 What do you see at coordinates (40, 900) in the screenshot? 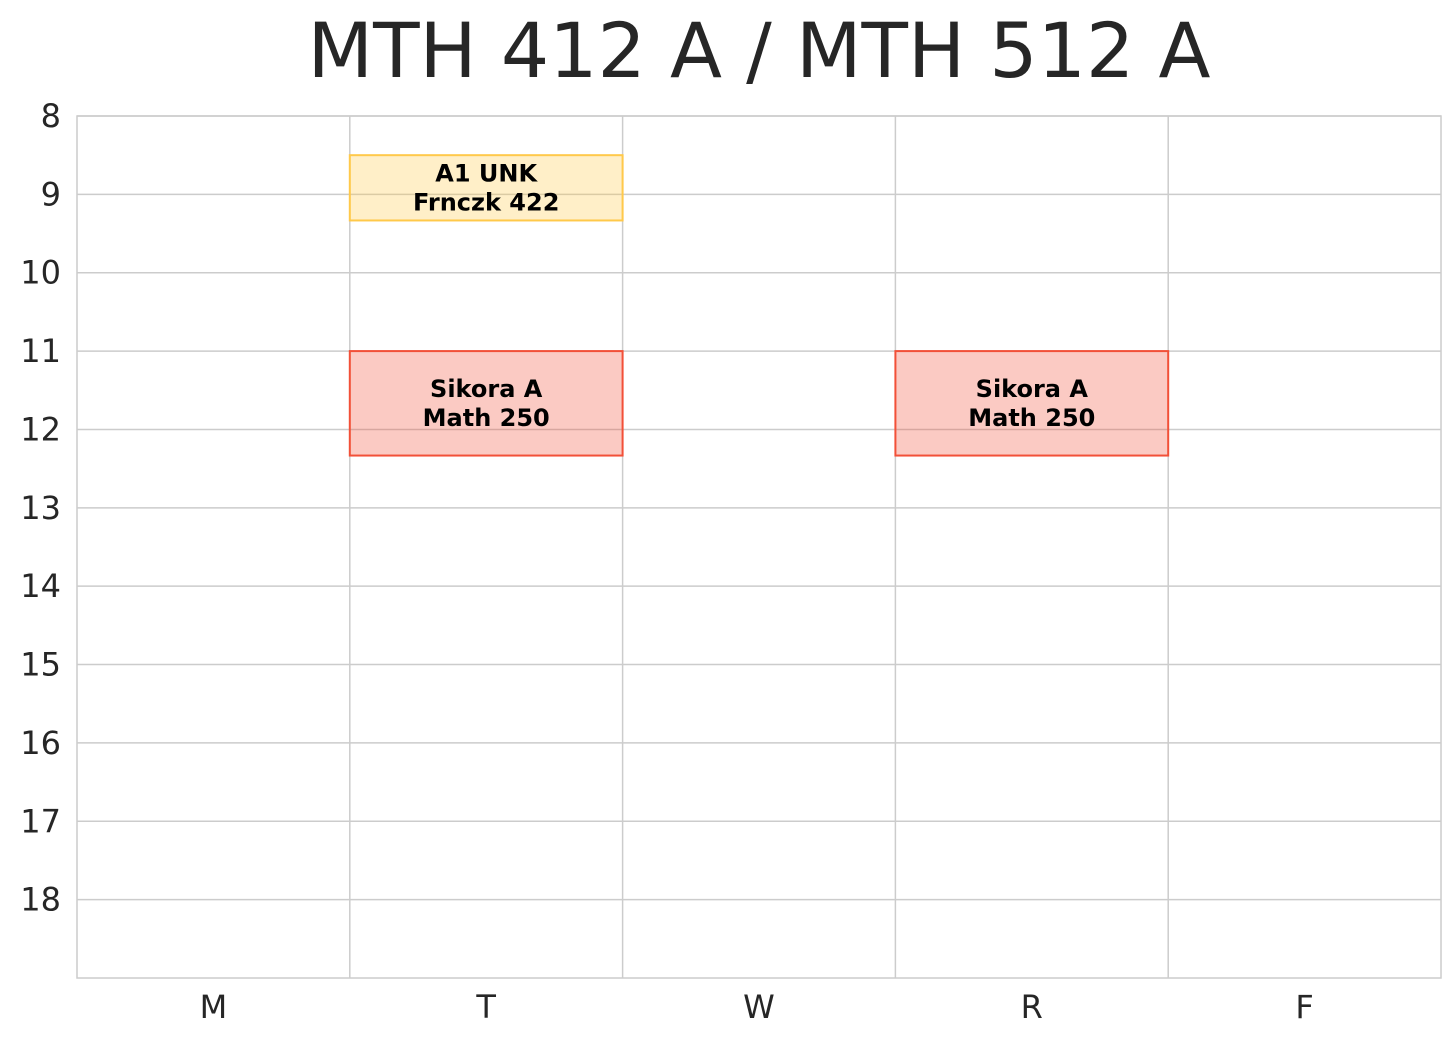
I see `y-tick-label: 18` at bounding box center [40, 900].